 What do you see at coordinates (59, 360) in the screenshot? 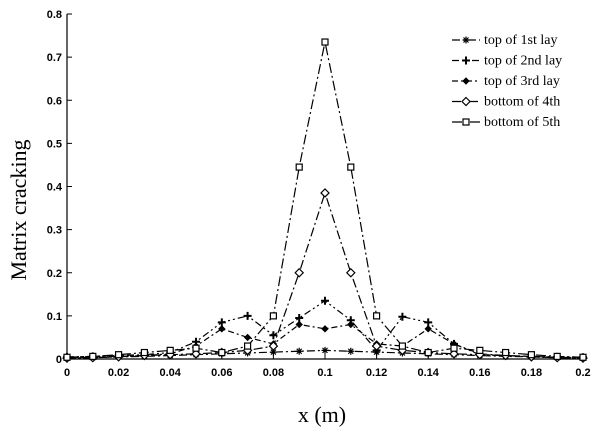
I see `y-tick-label: 0` at bounding box center [59, 360].